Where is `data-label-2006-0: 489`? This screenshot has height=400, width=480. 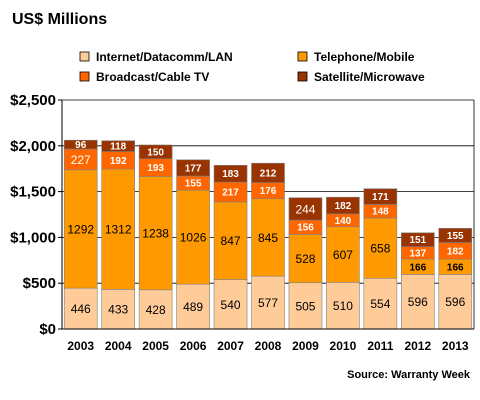
data-label-2006-0: 489 is located at coordinates (193, 307).